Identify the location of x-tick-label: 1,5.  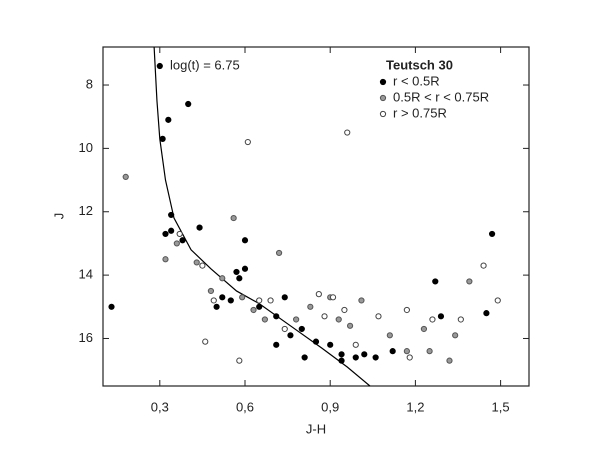
(501, 406).